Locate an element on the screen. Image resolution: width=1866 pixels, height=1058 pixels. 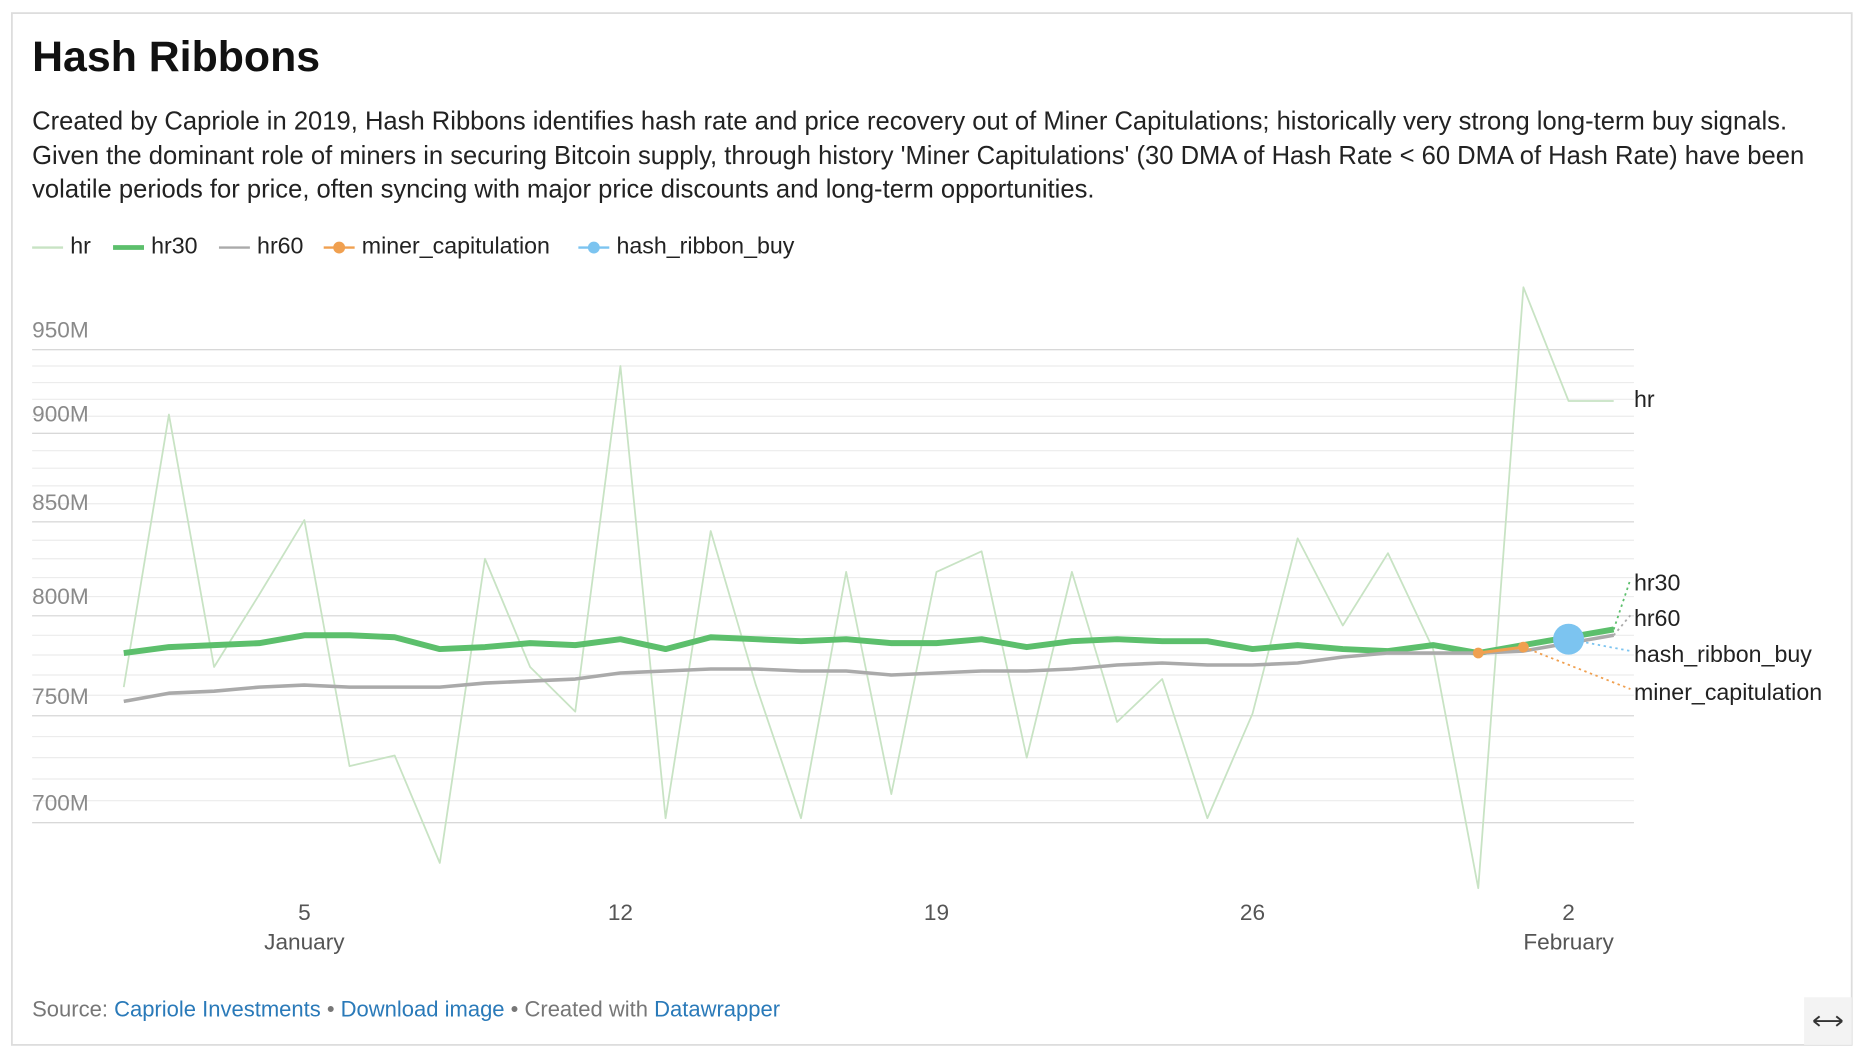
x-tick-label: 26 is located at coordinates (1252, 912).